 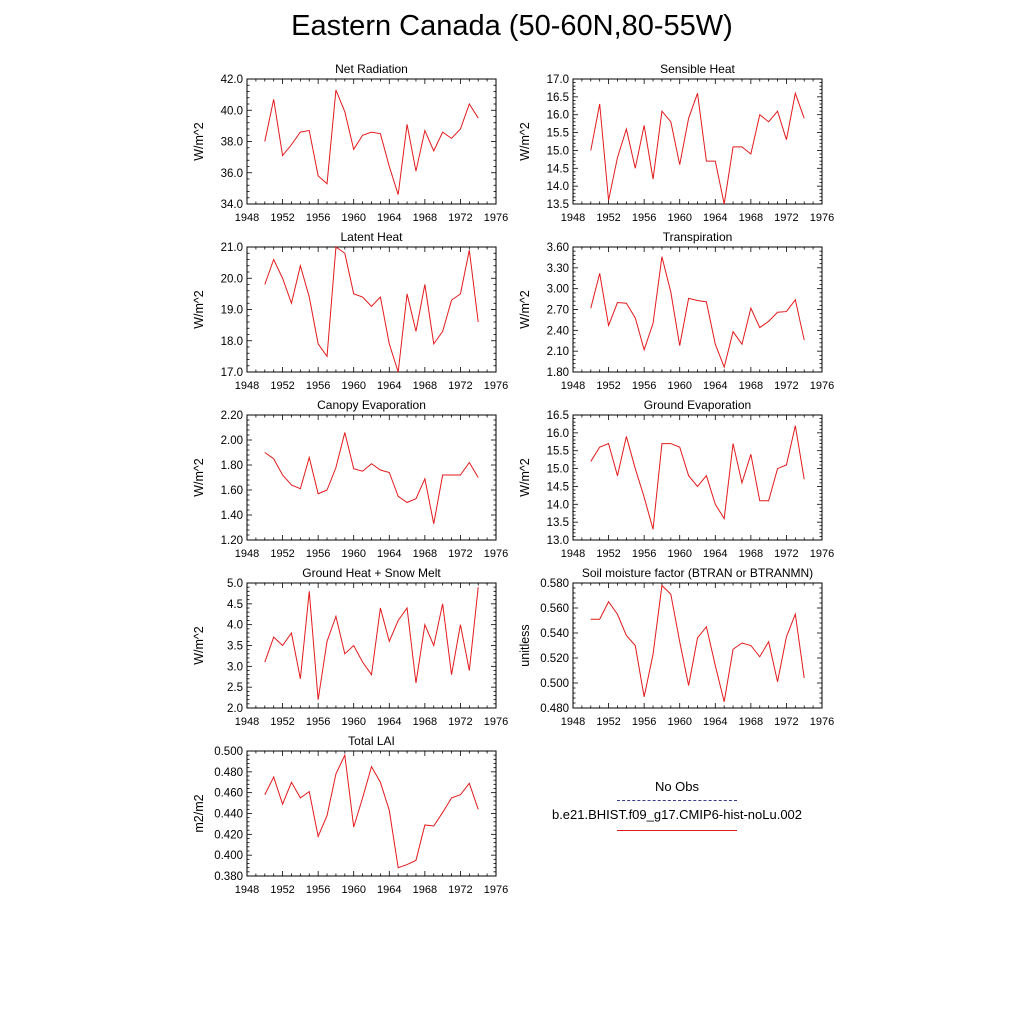 What do you see at coordinates (235, 667) in the screenshot?
I see `y-tick-label: 3.0` at bounding box center [235, 667].